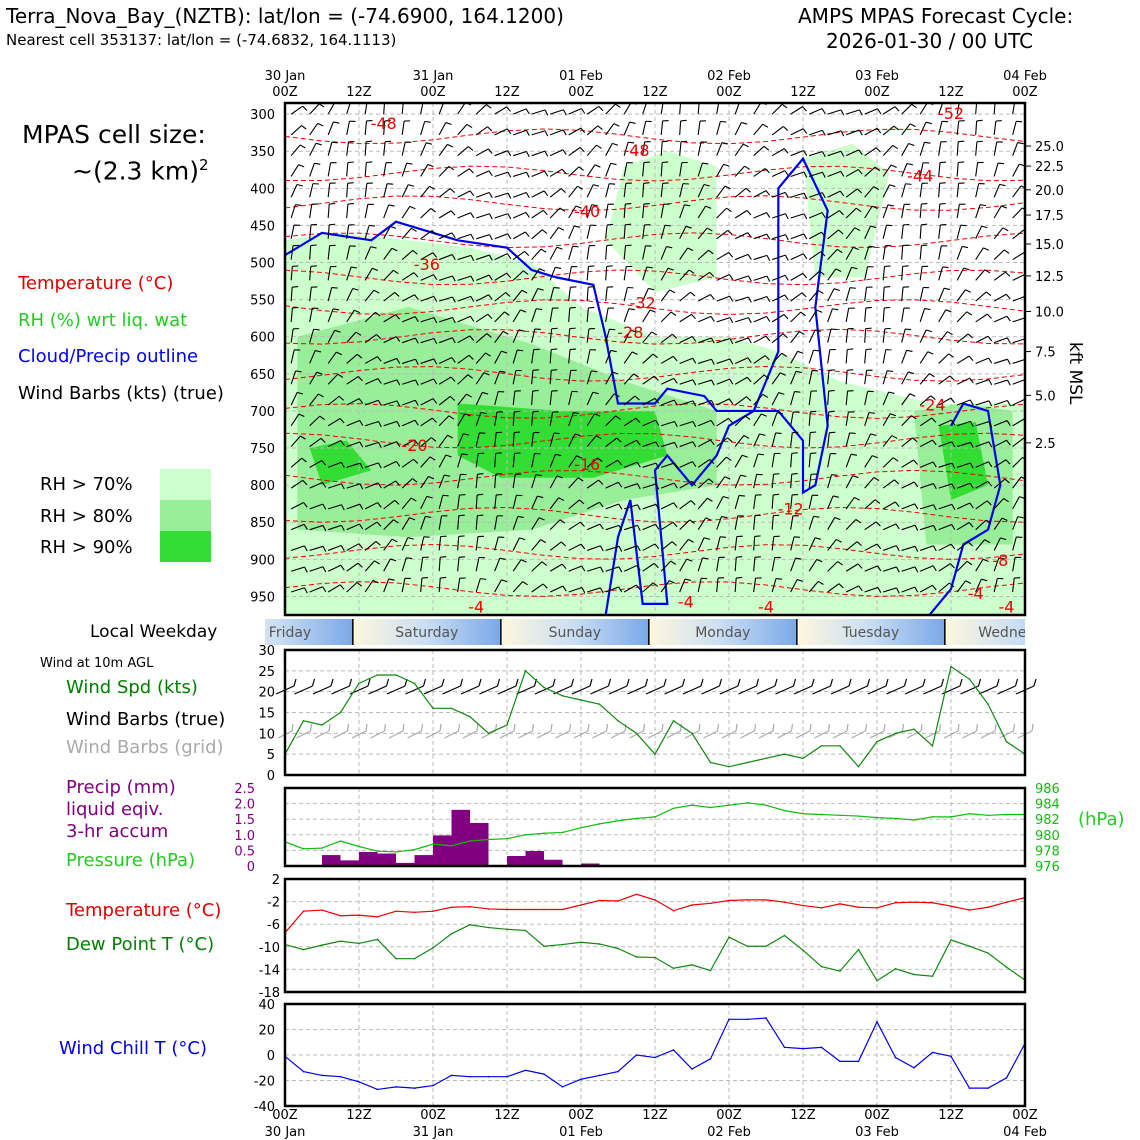 Image resolution: width=1140 pixels, height=1140 pixels. I want to click on legend-wind-speed: Wind Spd (kts), so click(132, 687).